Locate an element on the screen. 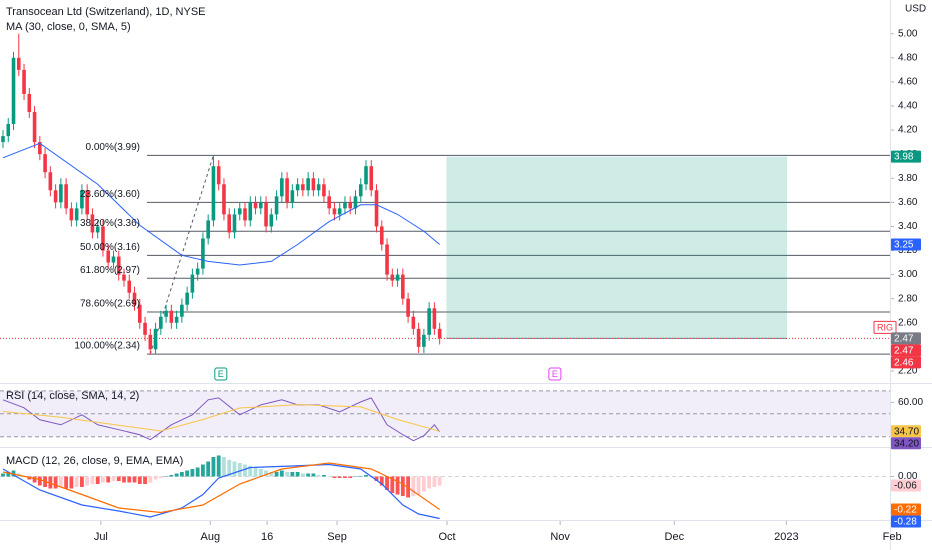 Image resolution: width=932 pixels, height=550 pixels. price-label: 3.98 is located at coordinates (904, 157).